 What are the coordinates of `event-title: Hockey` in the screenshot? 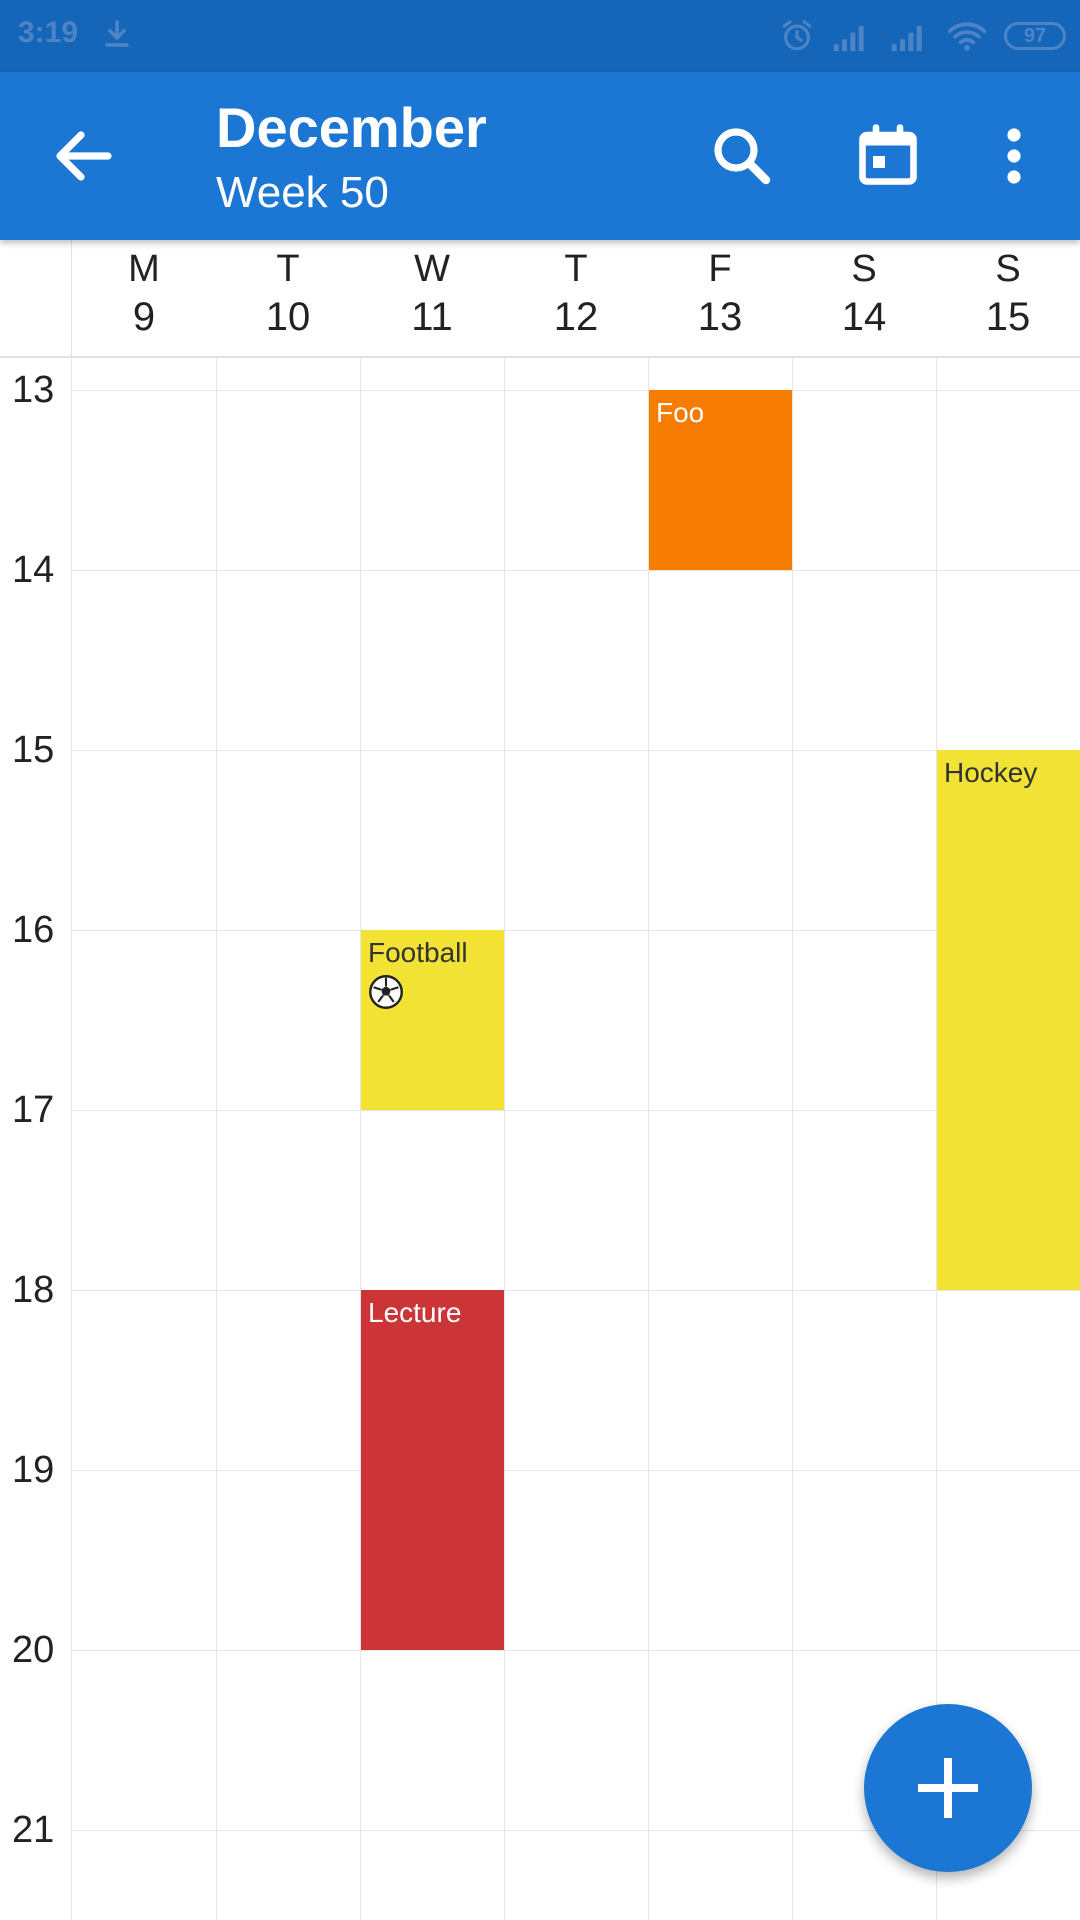 It's located at (991, 772).